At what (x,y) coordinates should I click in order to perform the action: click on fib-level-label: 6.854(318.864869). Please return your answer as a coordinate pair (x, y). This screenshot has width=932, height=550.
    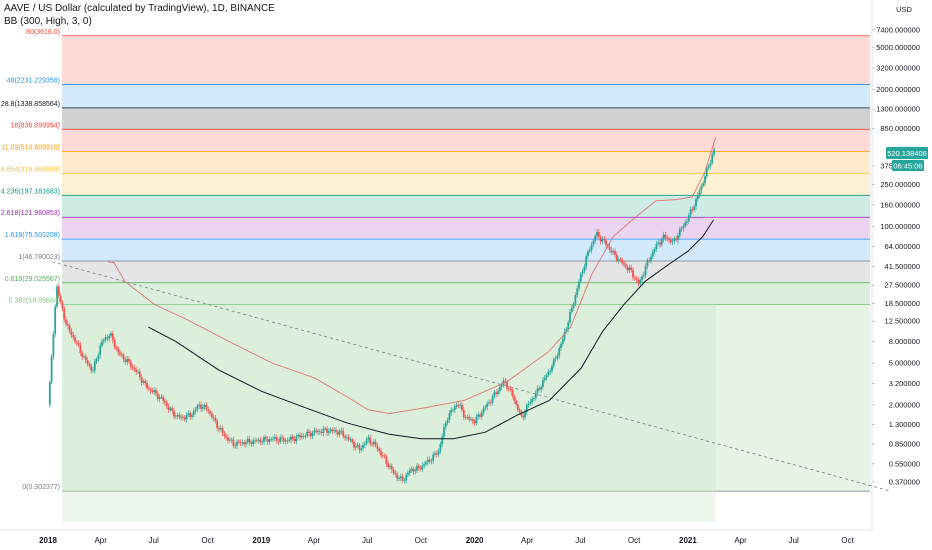
    Looking at the image, I should click on (30, 169).